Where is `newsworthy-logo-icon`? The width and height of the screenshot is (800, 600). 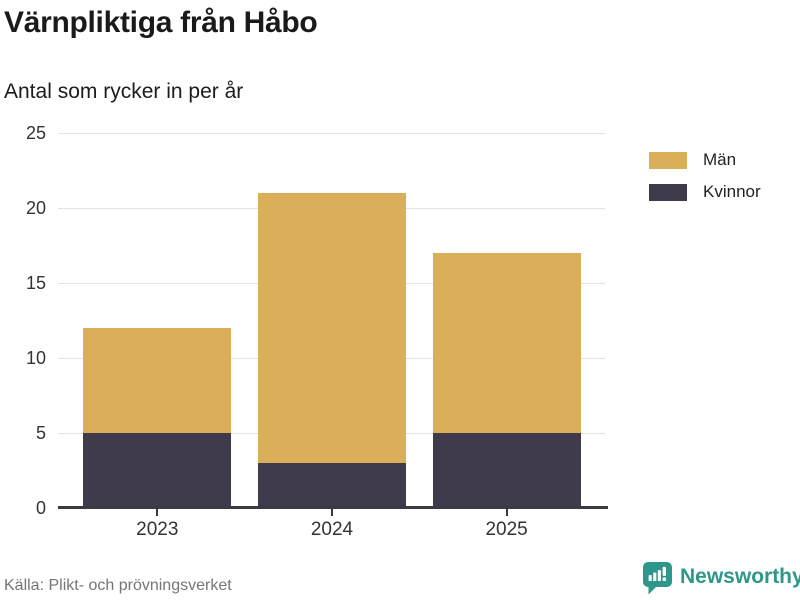
newsworthy-logo-icon is located at coordinates (657, 578).